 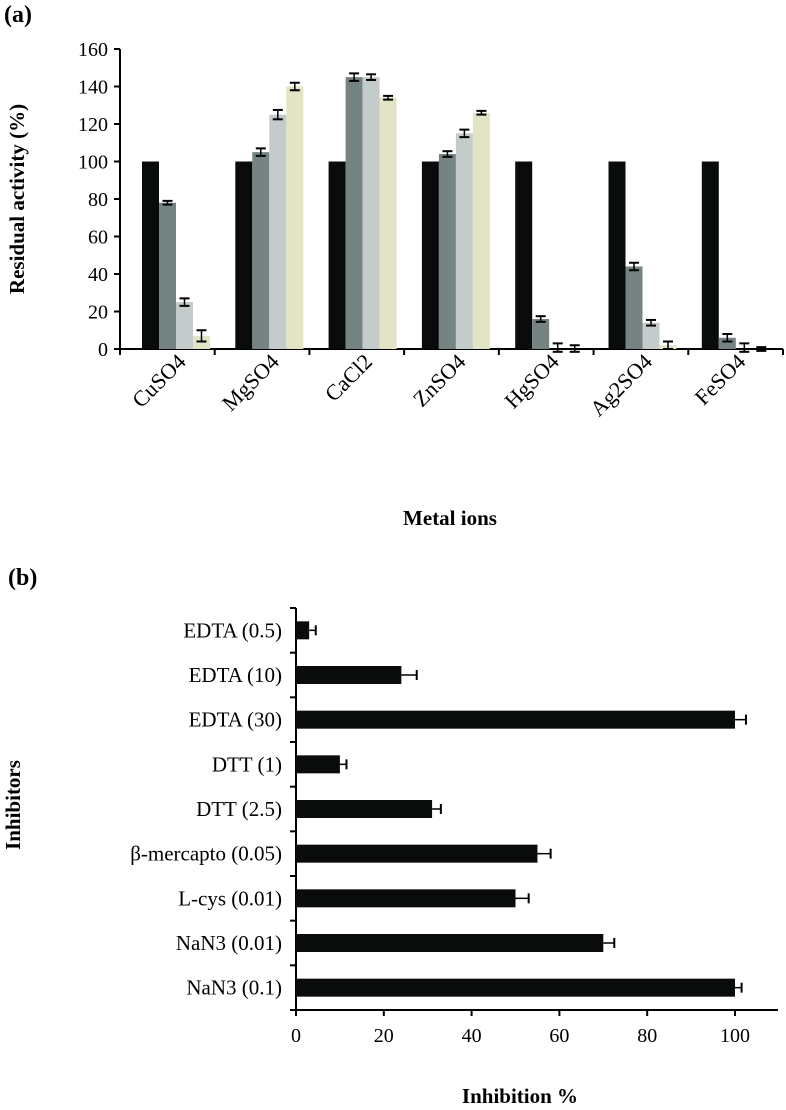 What do you see at coordinates (93, 50) in the screenshot?
I see `y-tick-label: 160` at bounding box center [93, 50].